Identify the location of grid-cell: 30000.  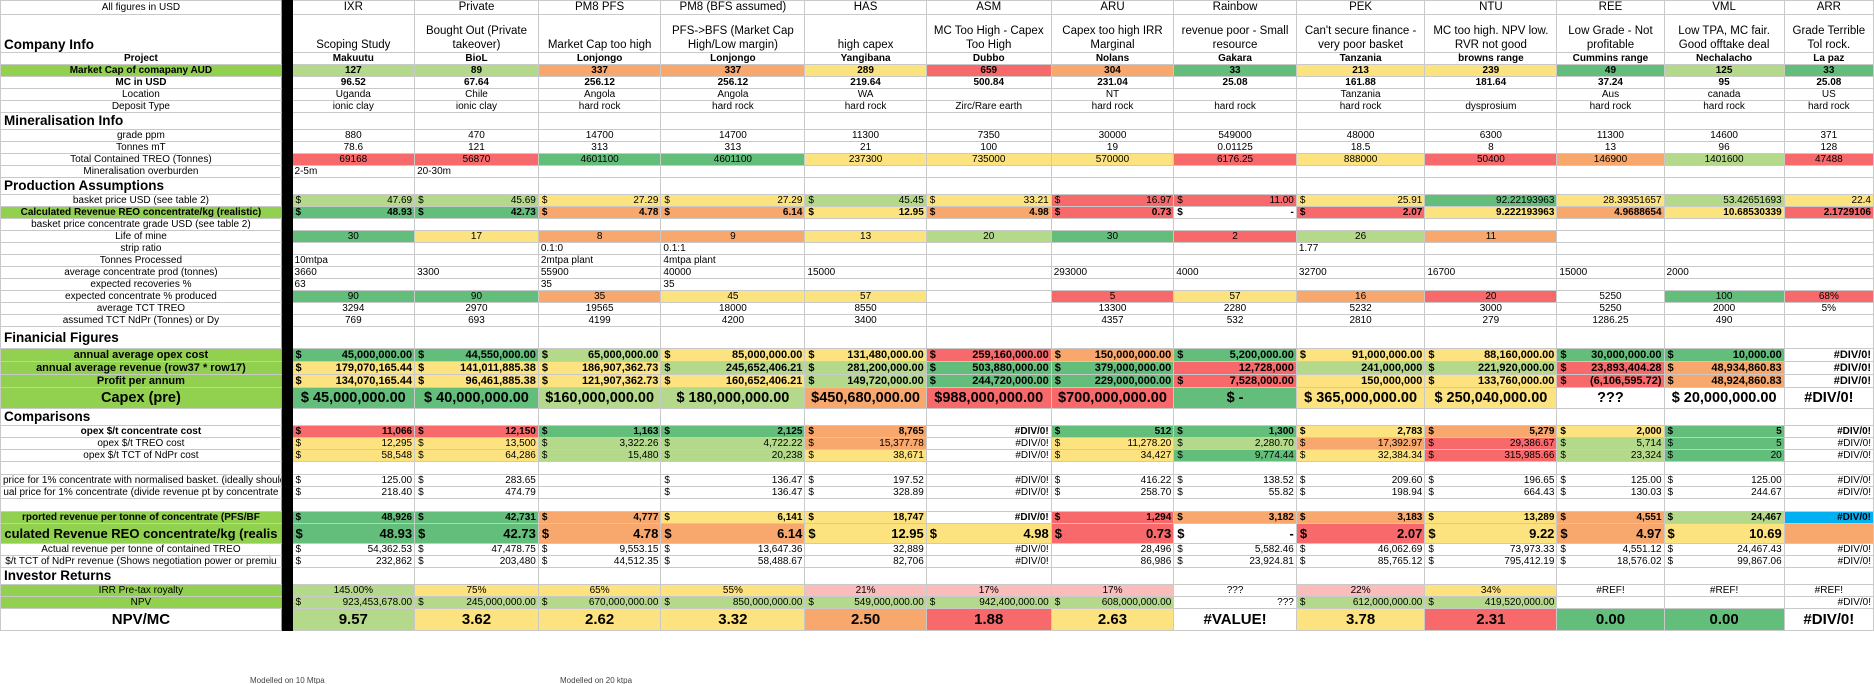
(1112, 135).